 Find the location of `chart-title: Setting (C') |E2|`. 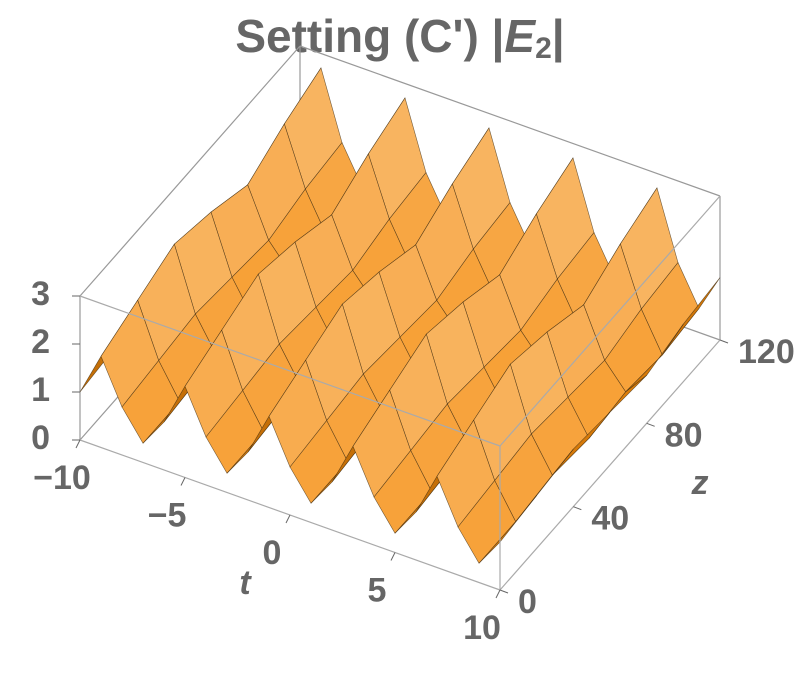

chart-title: Setting (C') |E2| is located at coordinates (399, 37).